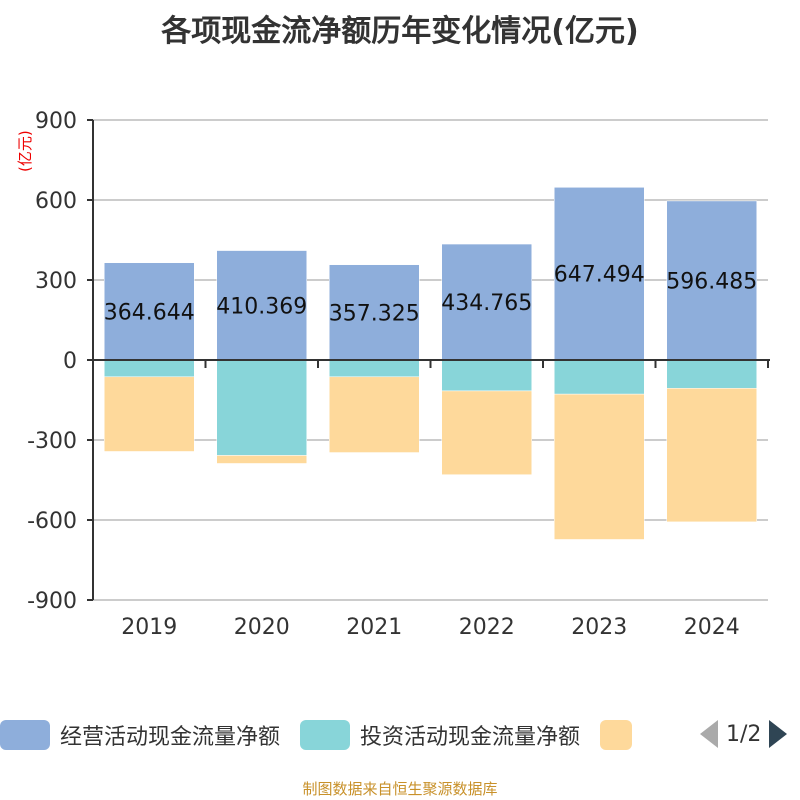 The width and height of the screenshot is (800, 800). What do you see at coordinates (261, 459) in the screenshot?
I see `bar-3-2020` at bounding box center [261, 459].